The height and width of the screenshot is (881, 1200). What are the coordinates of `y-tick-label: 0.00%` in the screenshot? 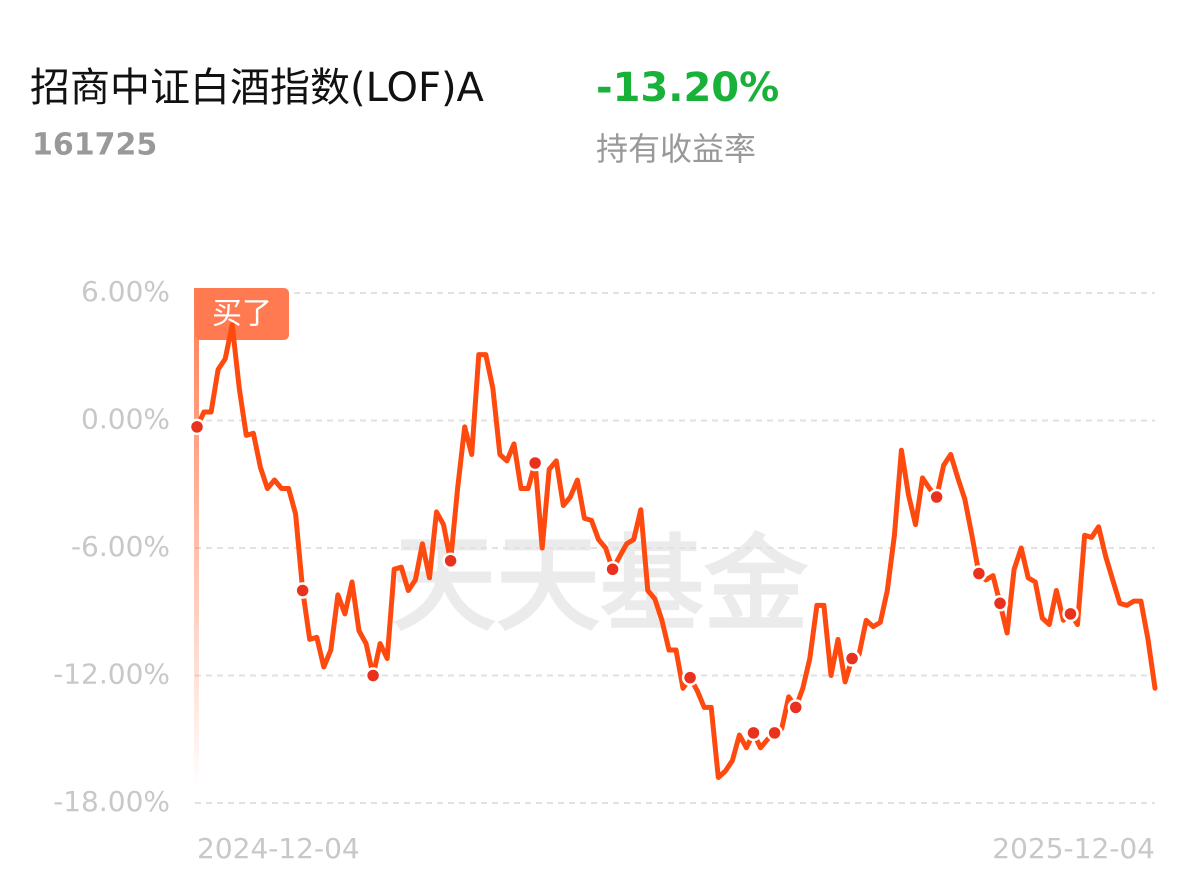 It's located at (125, 419).